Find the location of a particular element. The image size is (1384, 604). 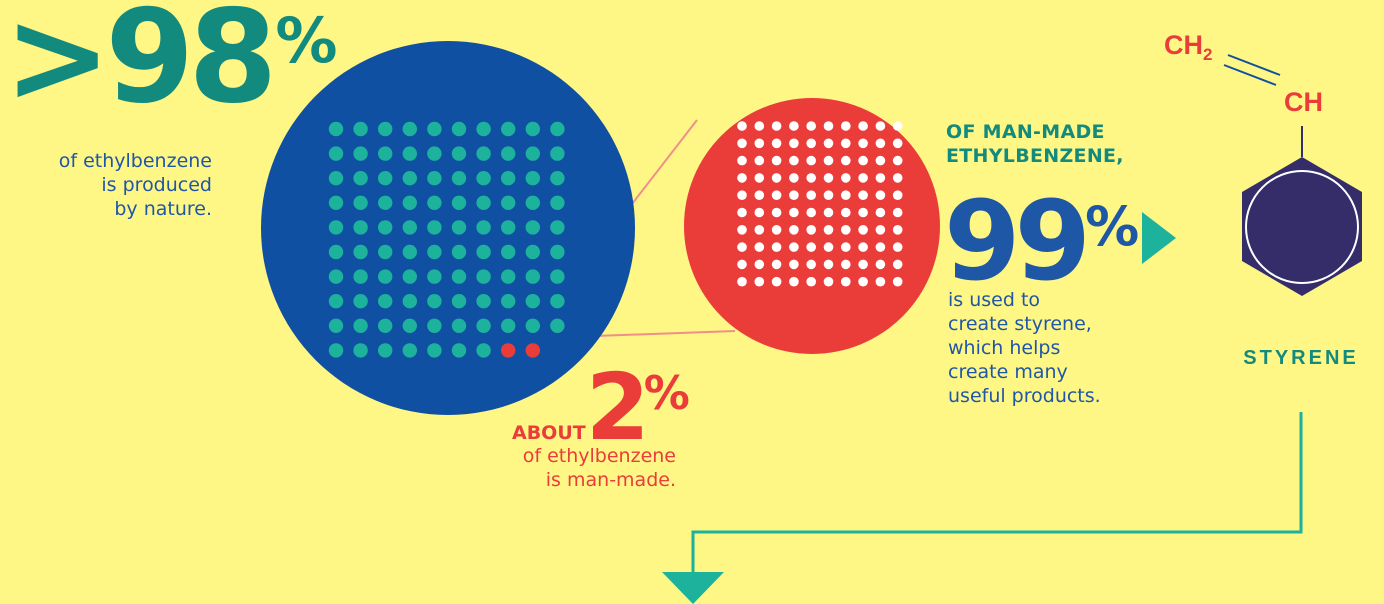

manmade-caption-line: of ethylbenzene is located at coordinates (599, 456).